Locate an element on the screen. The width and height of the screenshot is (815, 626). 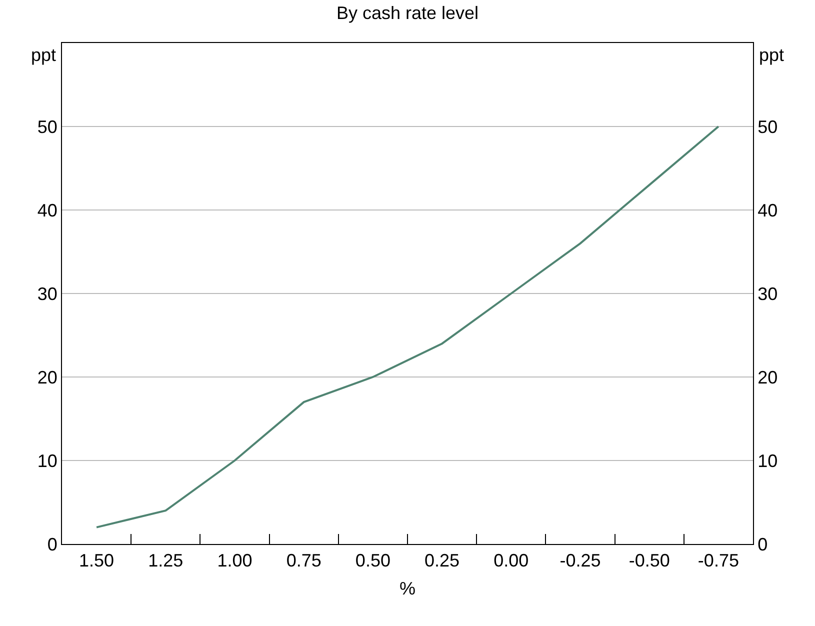
x-tick-label: -0.75 is located at coordinates (718, 560).